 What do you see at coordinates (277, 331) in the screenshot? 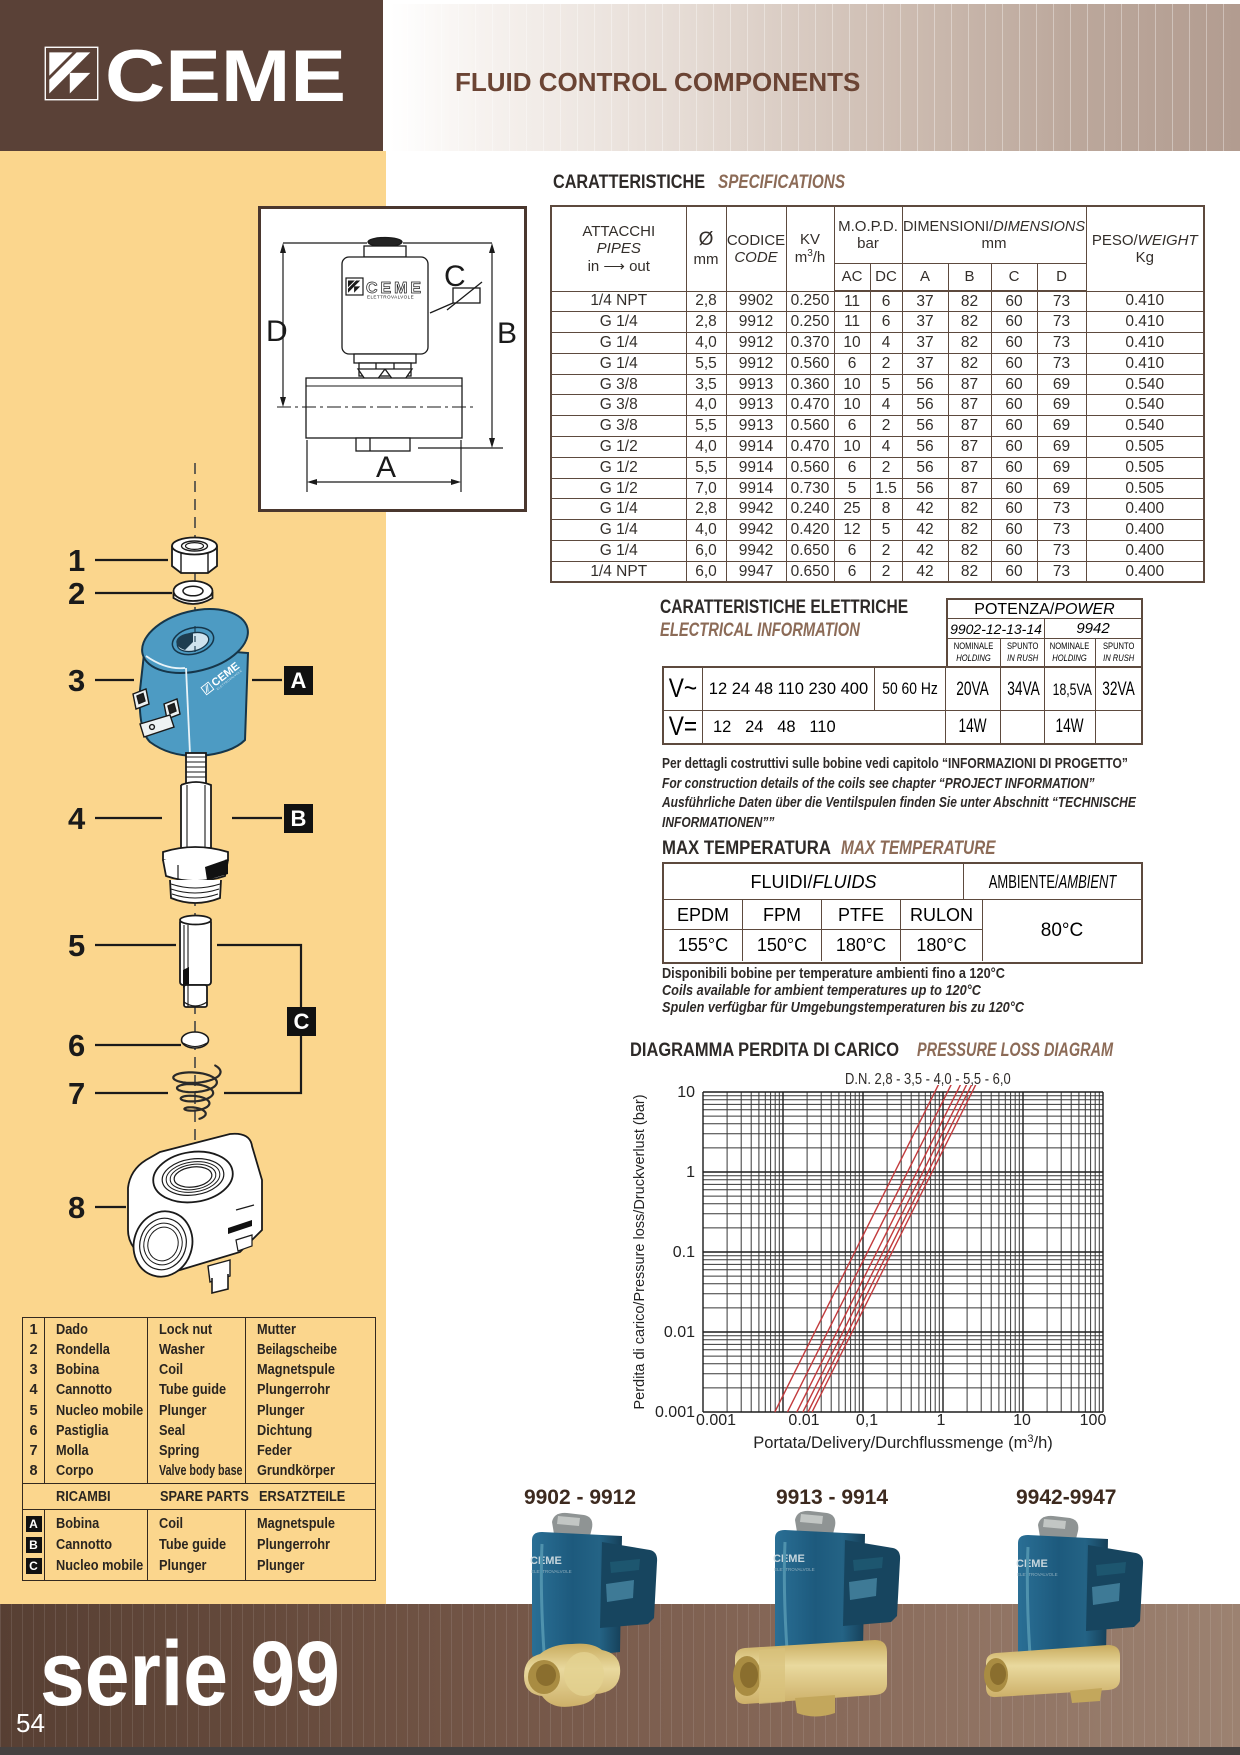
I see `svg-text: D` at bounding box center [277, 331].